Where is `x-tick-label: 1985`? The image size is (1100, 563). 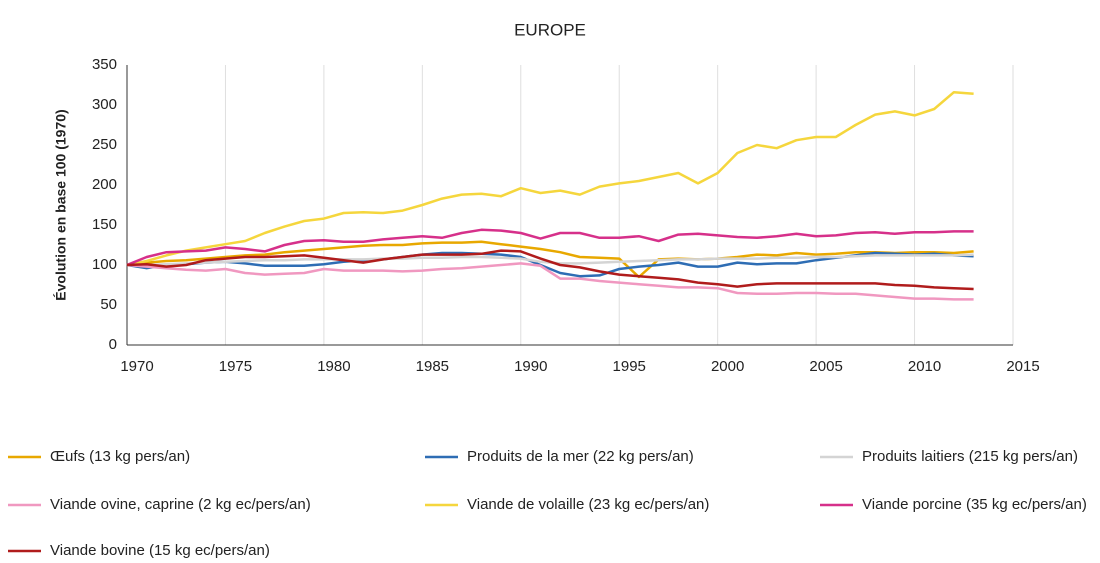 x-tick-label: 1985 is located at coordinates (432, 366).